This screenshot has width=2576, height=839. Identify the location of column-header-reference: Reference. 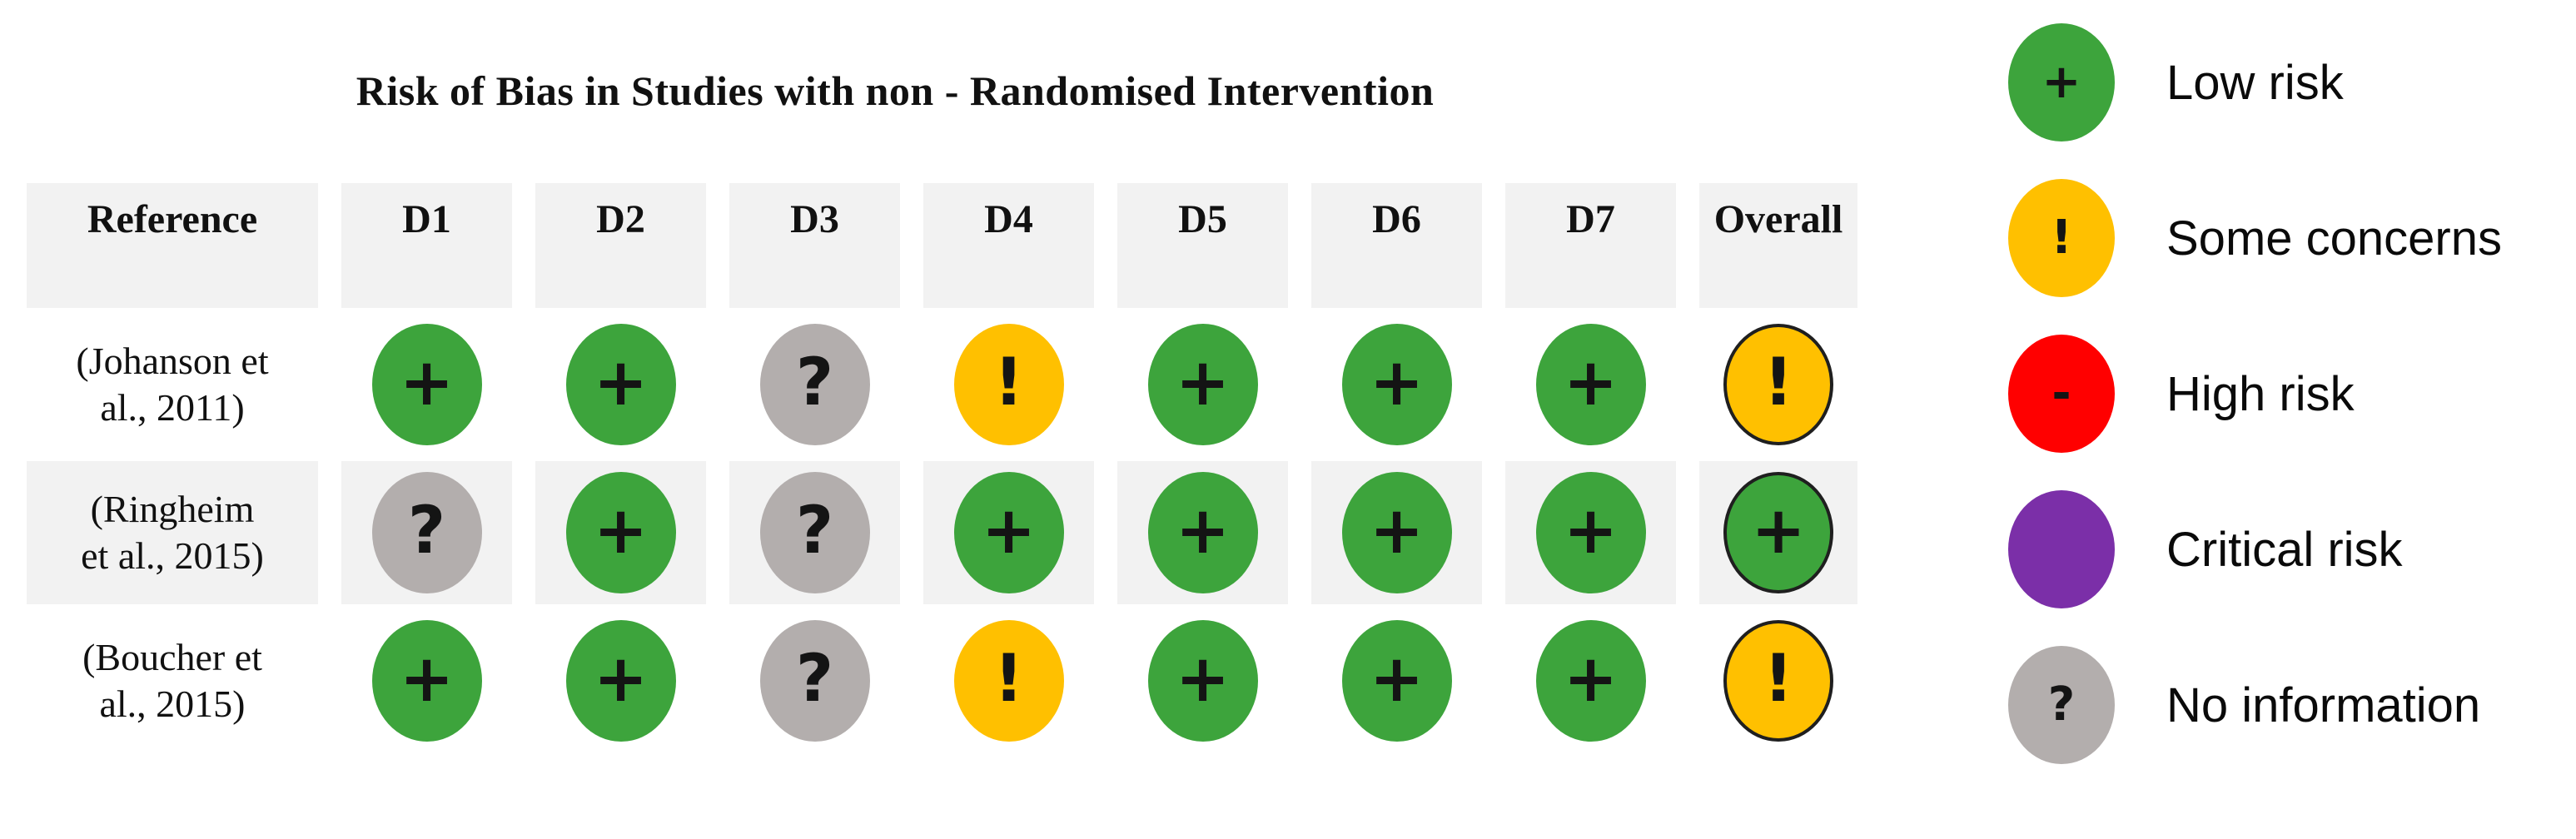
(172, 246).